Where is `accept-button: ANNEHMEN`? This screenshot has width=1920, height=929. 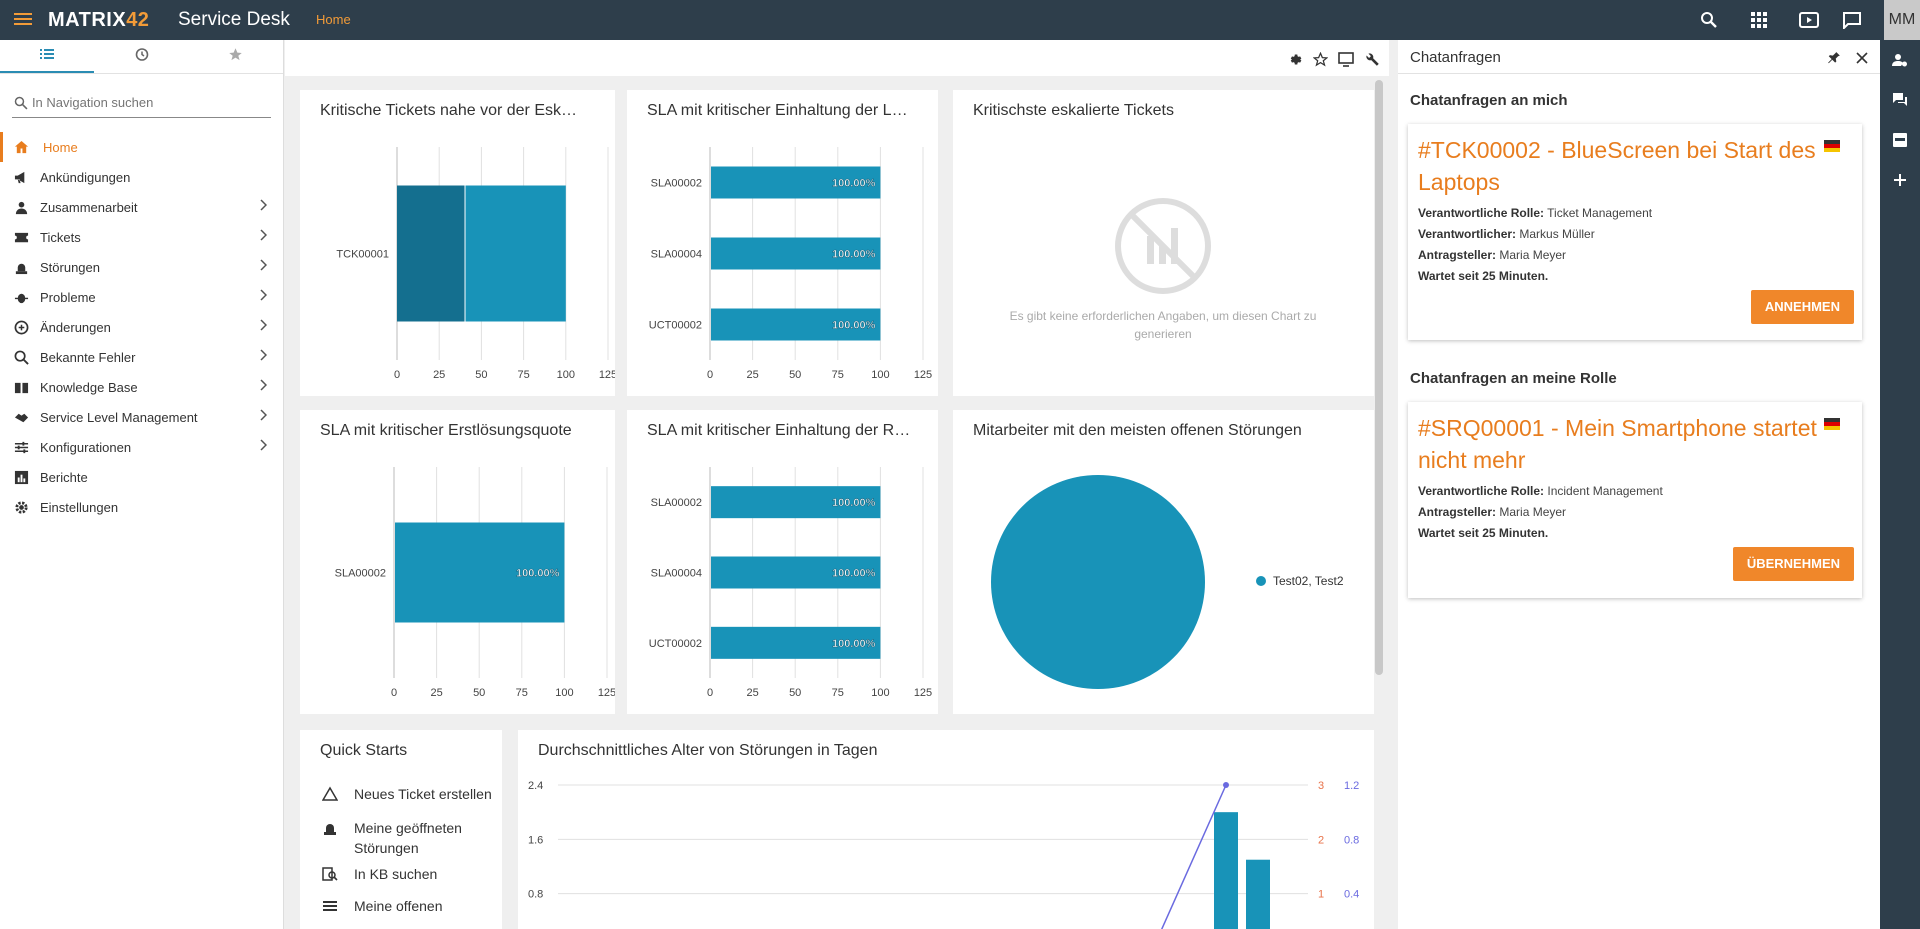 accept-button: ANNEHMEN is located at coordinates (1802, 307).